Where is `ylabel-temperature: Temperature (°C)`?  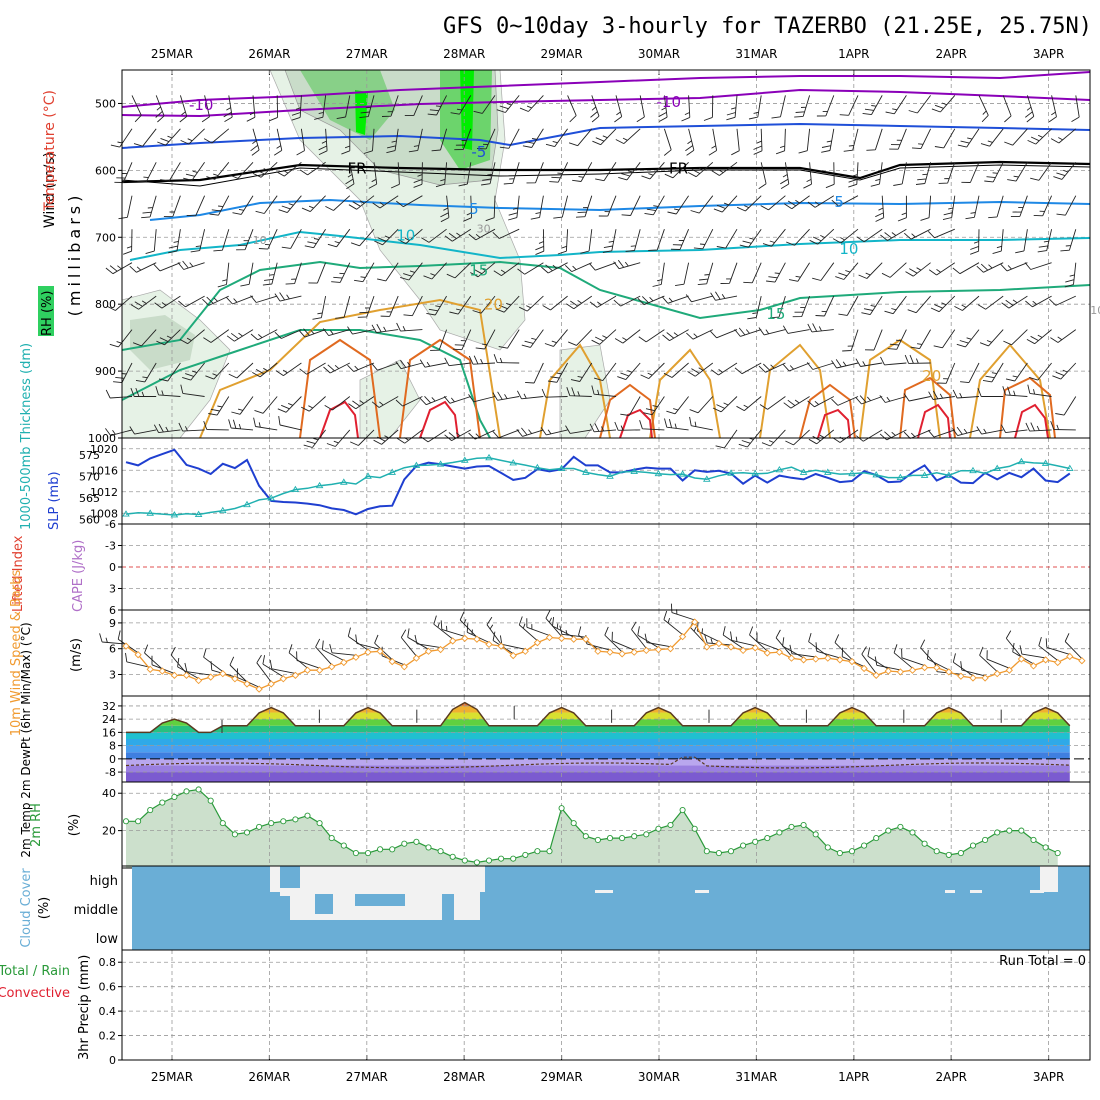 ylabel-temperature: Temperature (°C) is located at coordinates (50, 151).